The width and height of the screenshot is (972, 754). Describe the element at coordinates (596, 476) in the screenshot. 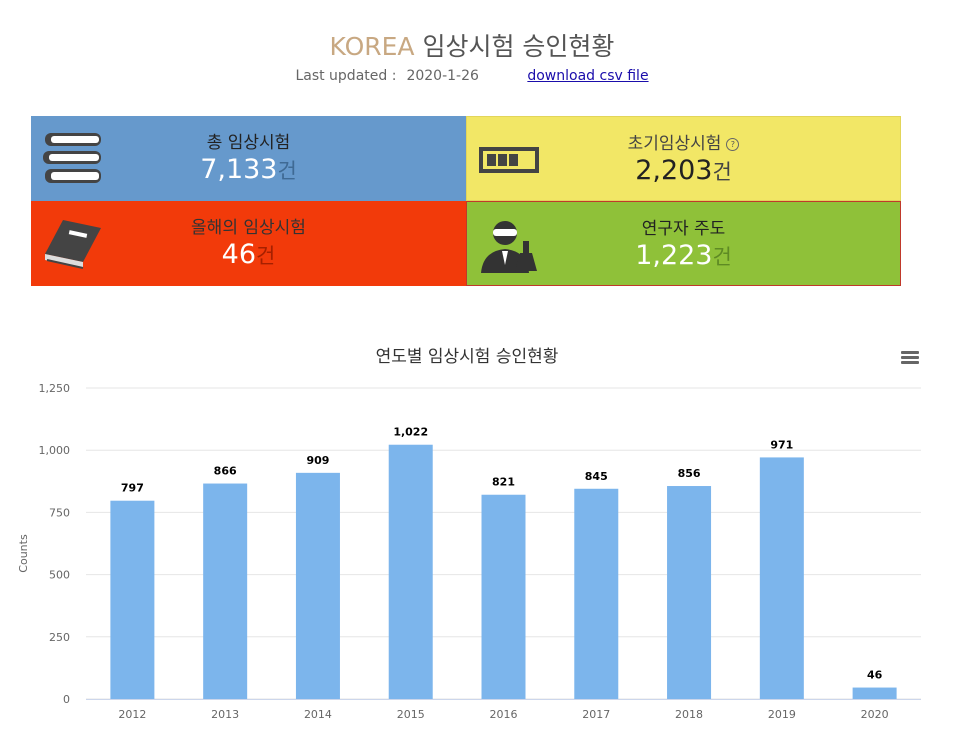

I see `data-label-2017: 845` at that location.